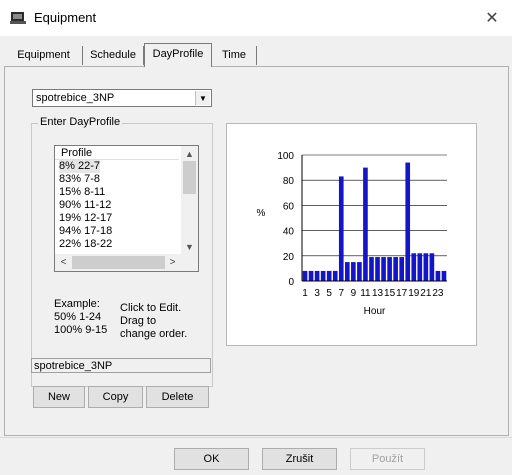 The image size is (512, 475). Describe the element at coordinates (261, 213) in the screenshot. I see `y-axis-label: %` at that location.